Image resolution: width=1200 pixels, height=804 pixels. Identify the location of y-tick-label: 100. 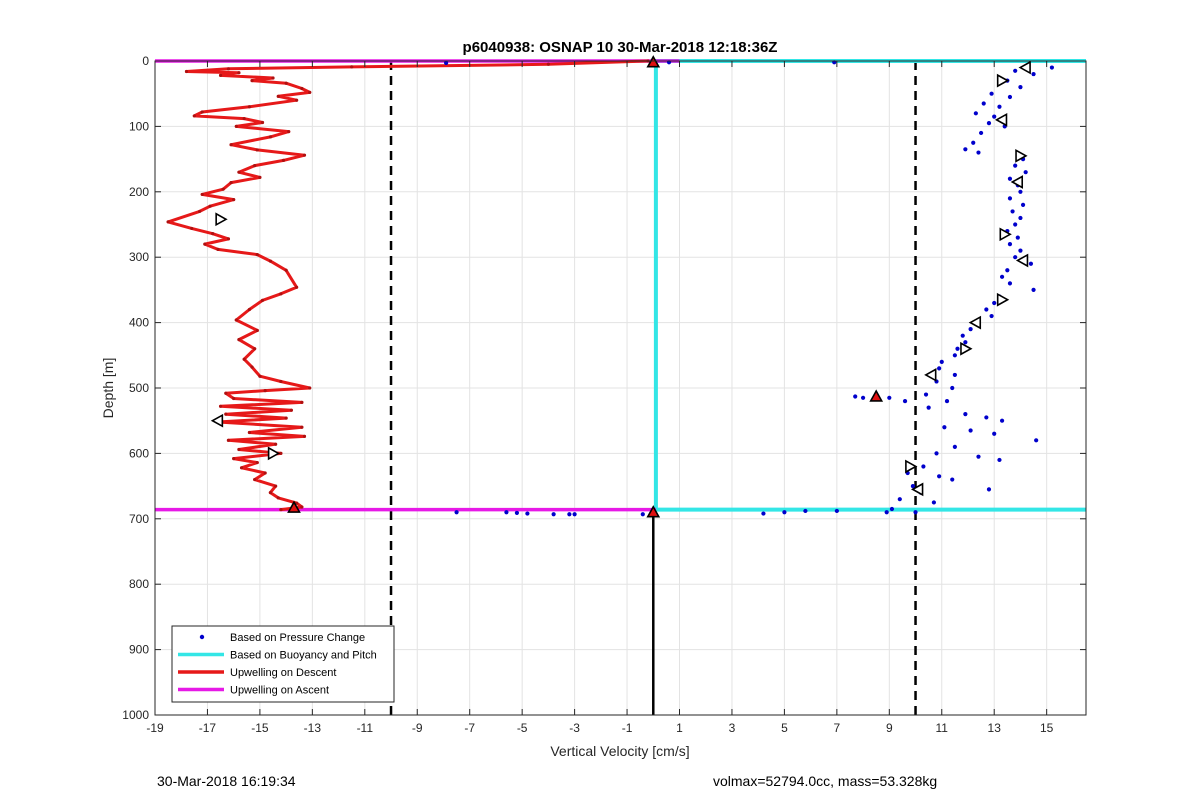
(139, 126).